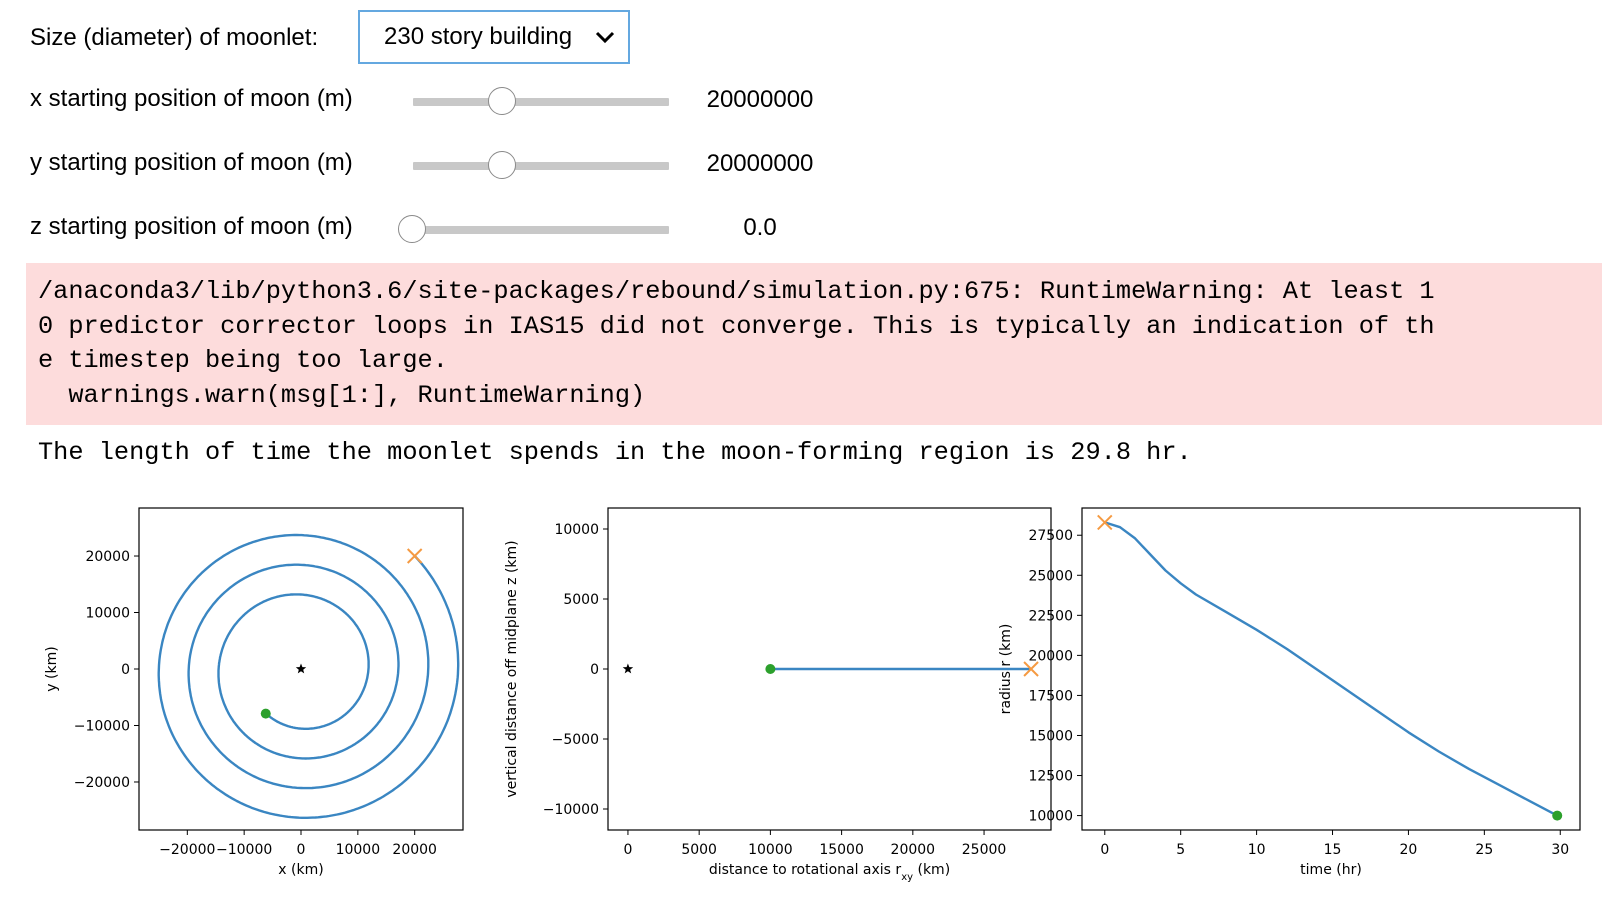  Describe the element at coordinates (931, 870) in the screenshot. I see `x-axis-label-unit: (km)` at that location.